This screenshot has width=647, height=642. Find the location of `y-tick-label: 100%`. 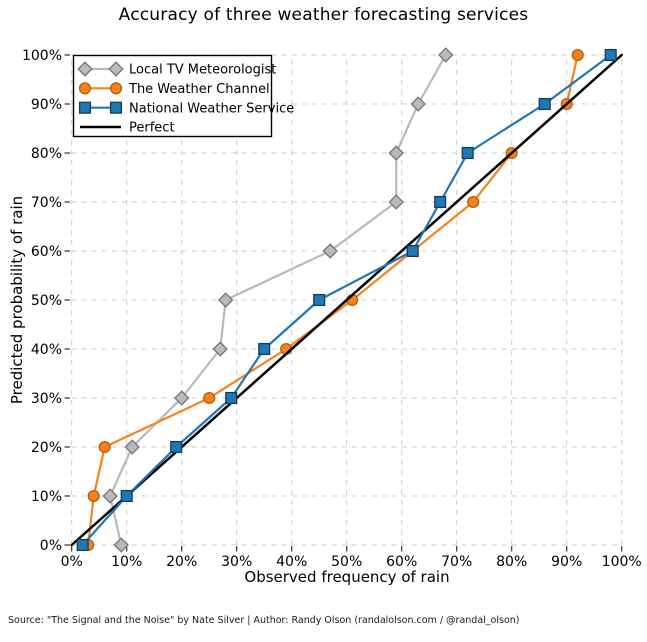

y-tick-label: 100% is located at coordinates (42, 56).